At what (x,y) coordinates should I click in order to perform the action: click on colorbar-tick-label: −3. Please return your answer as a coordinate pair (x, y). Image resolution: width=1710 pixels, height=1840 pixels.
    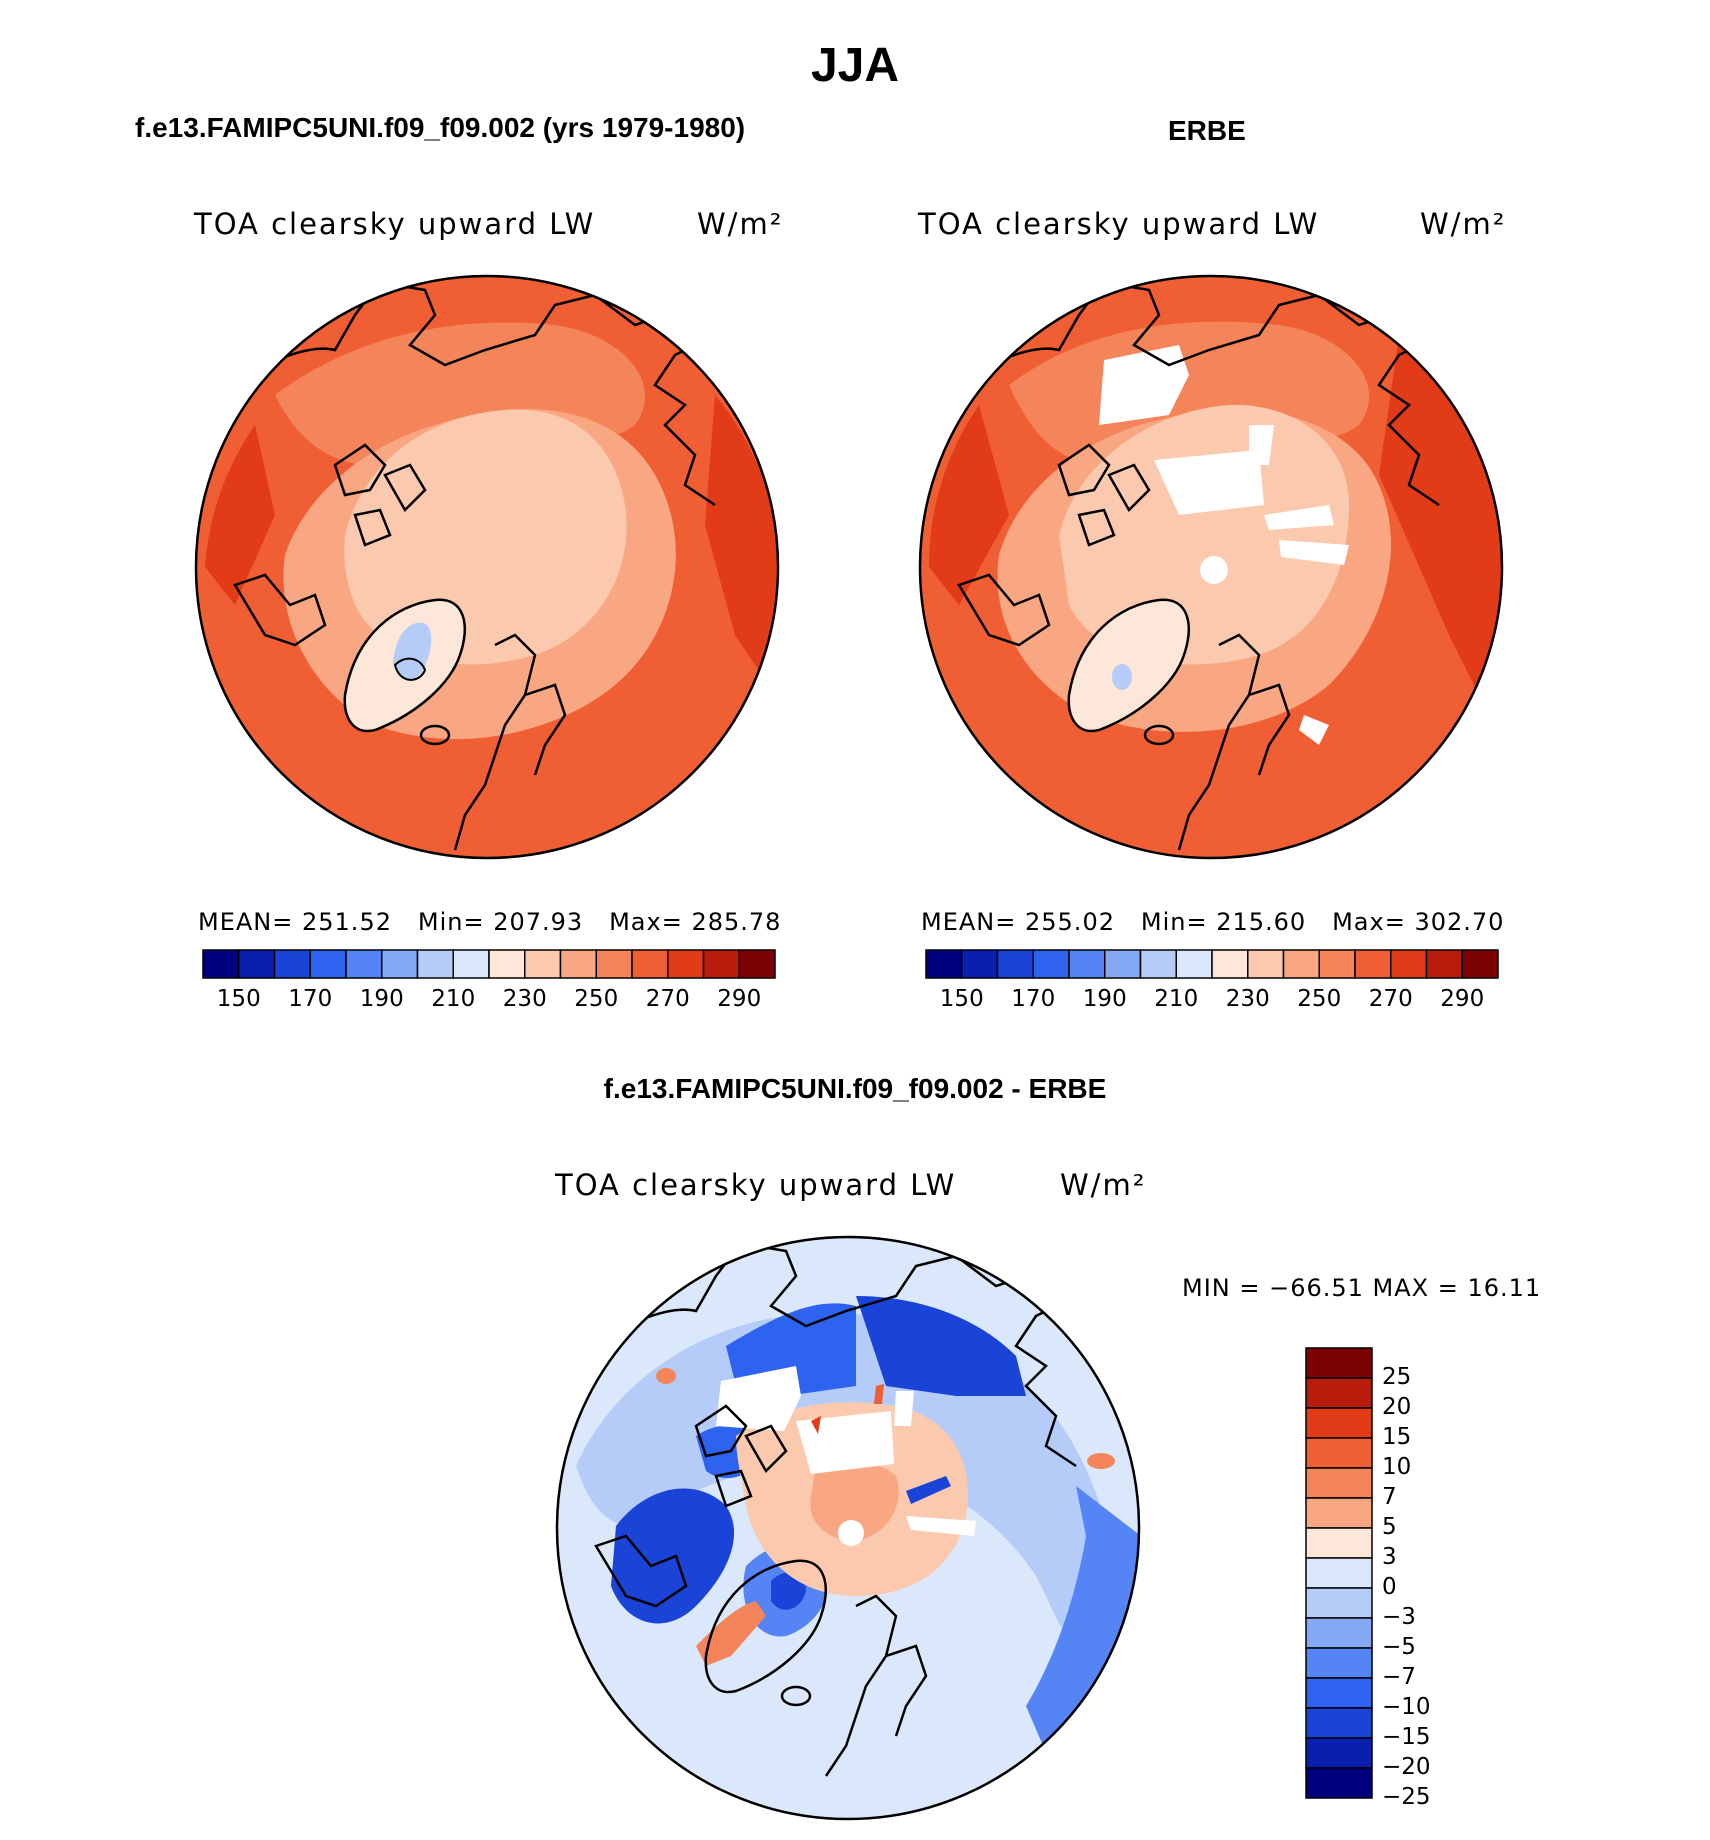
    Looking at the image, I should click on (1399, 1617).